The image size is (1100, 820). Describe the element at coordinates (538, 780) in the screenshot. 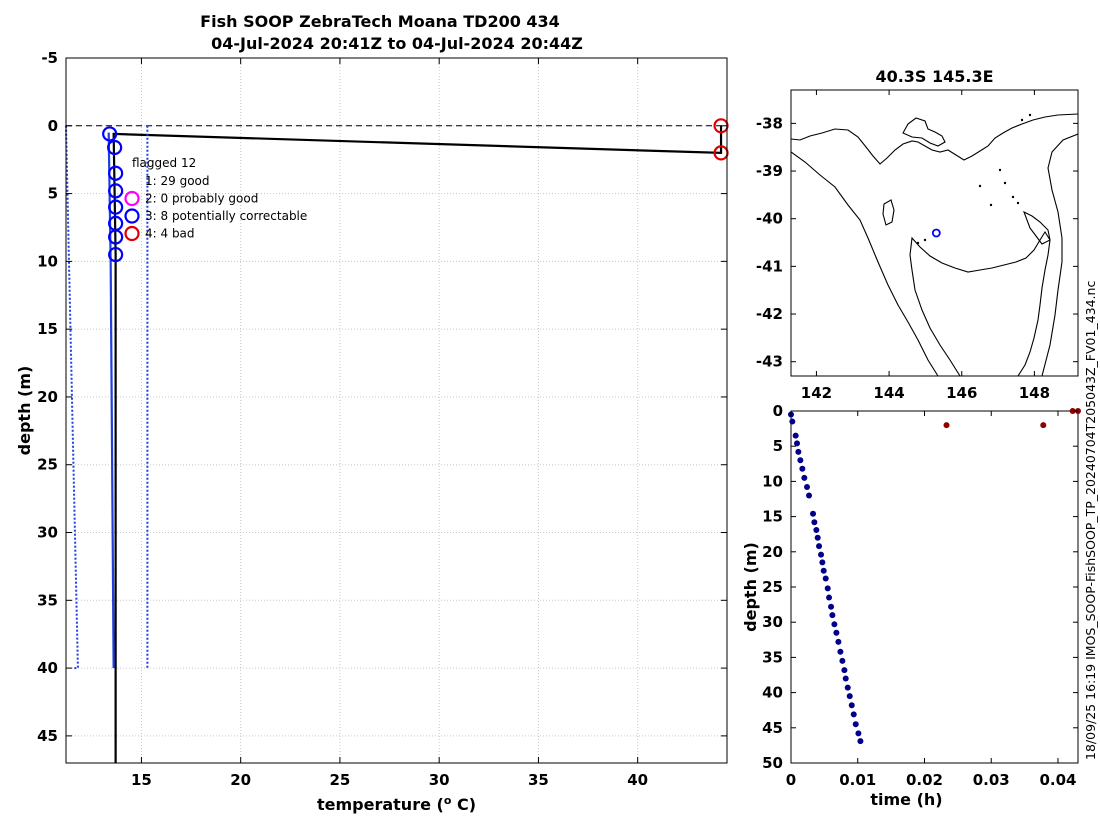

I see `x-tick-label: 35` at that location.